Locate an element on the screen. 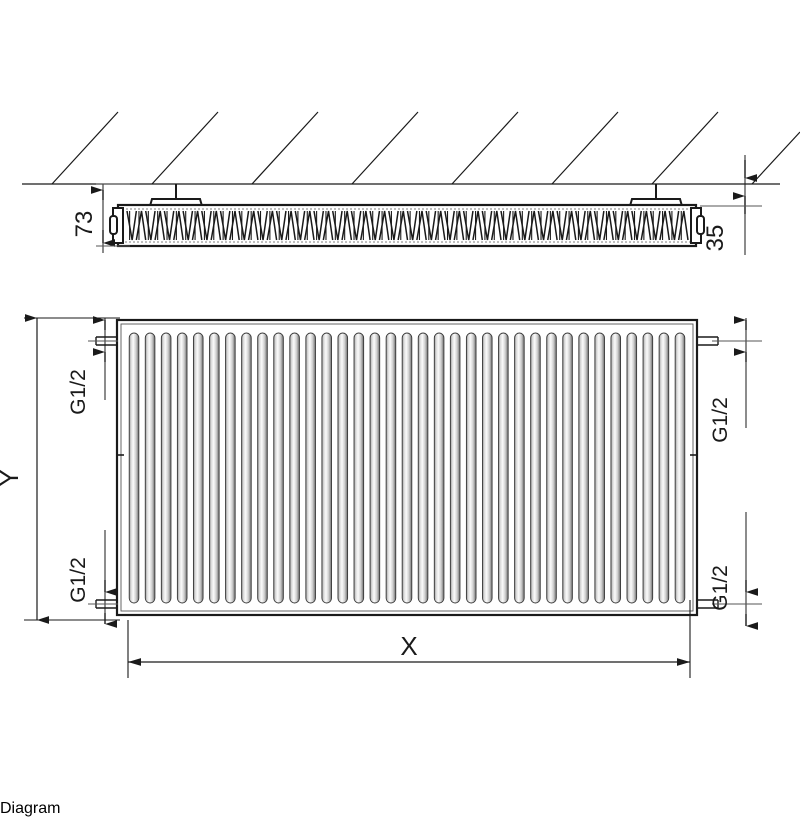  height-dimension-label: Y is located at coordinates (12, 477).